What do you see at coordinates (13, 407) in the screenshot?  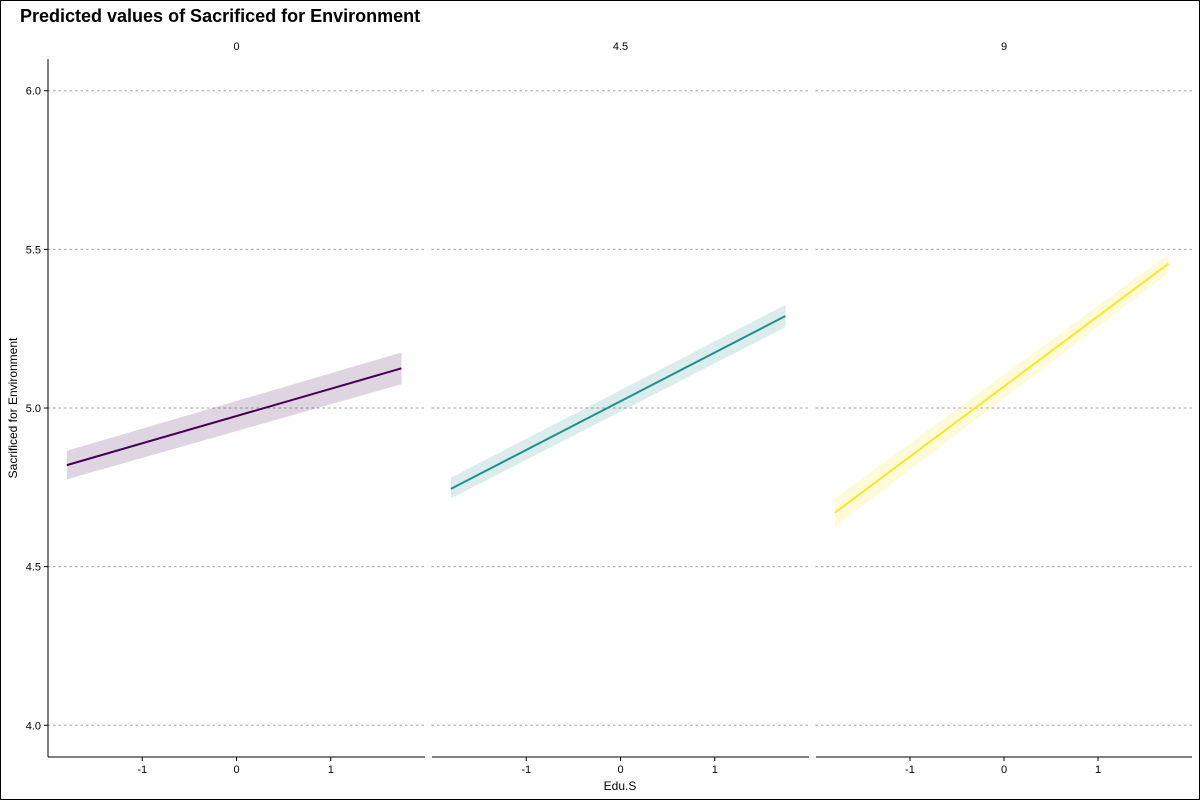 I see `y-axis-label: Sacrificed for Environment` at bounding box center [13, 407].